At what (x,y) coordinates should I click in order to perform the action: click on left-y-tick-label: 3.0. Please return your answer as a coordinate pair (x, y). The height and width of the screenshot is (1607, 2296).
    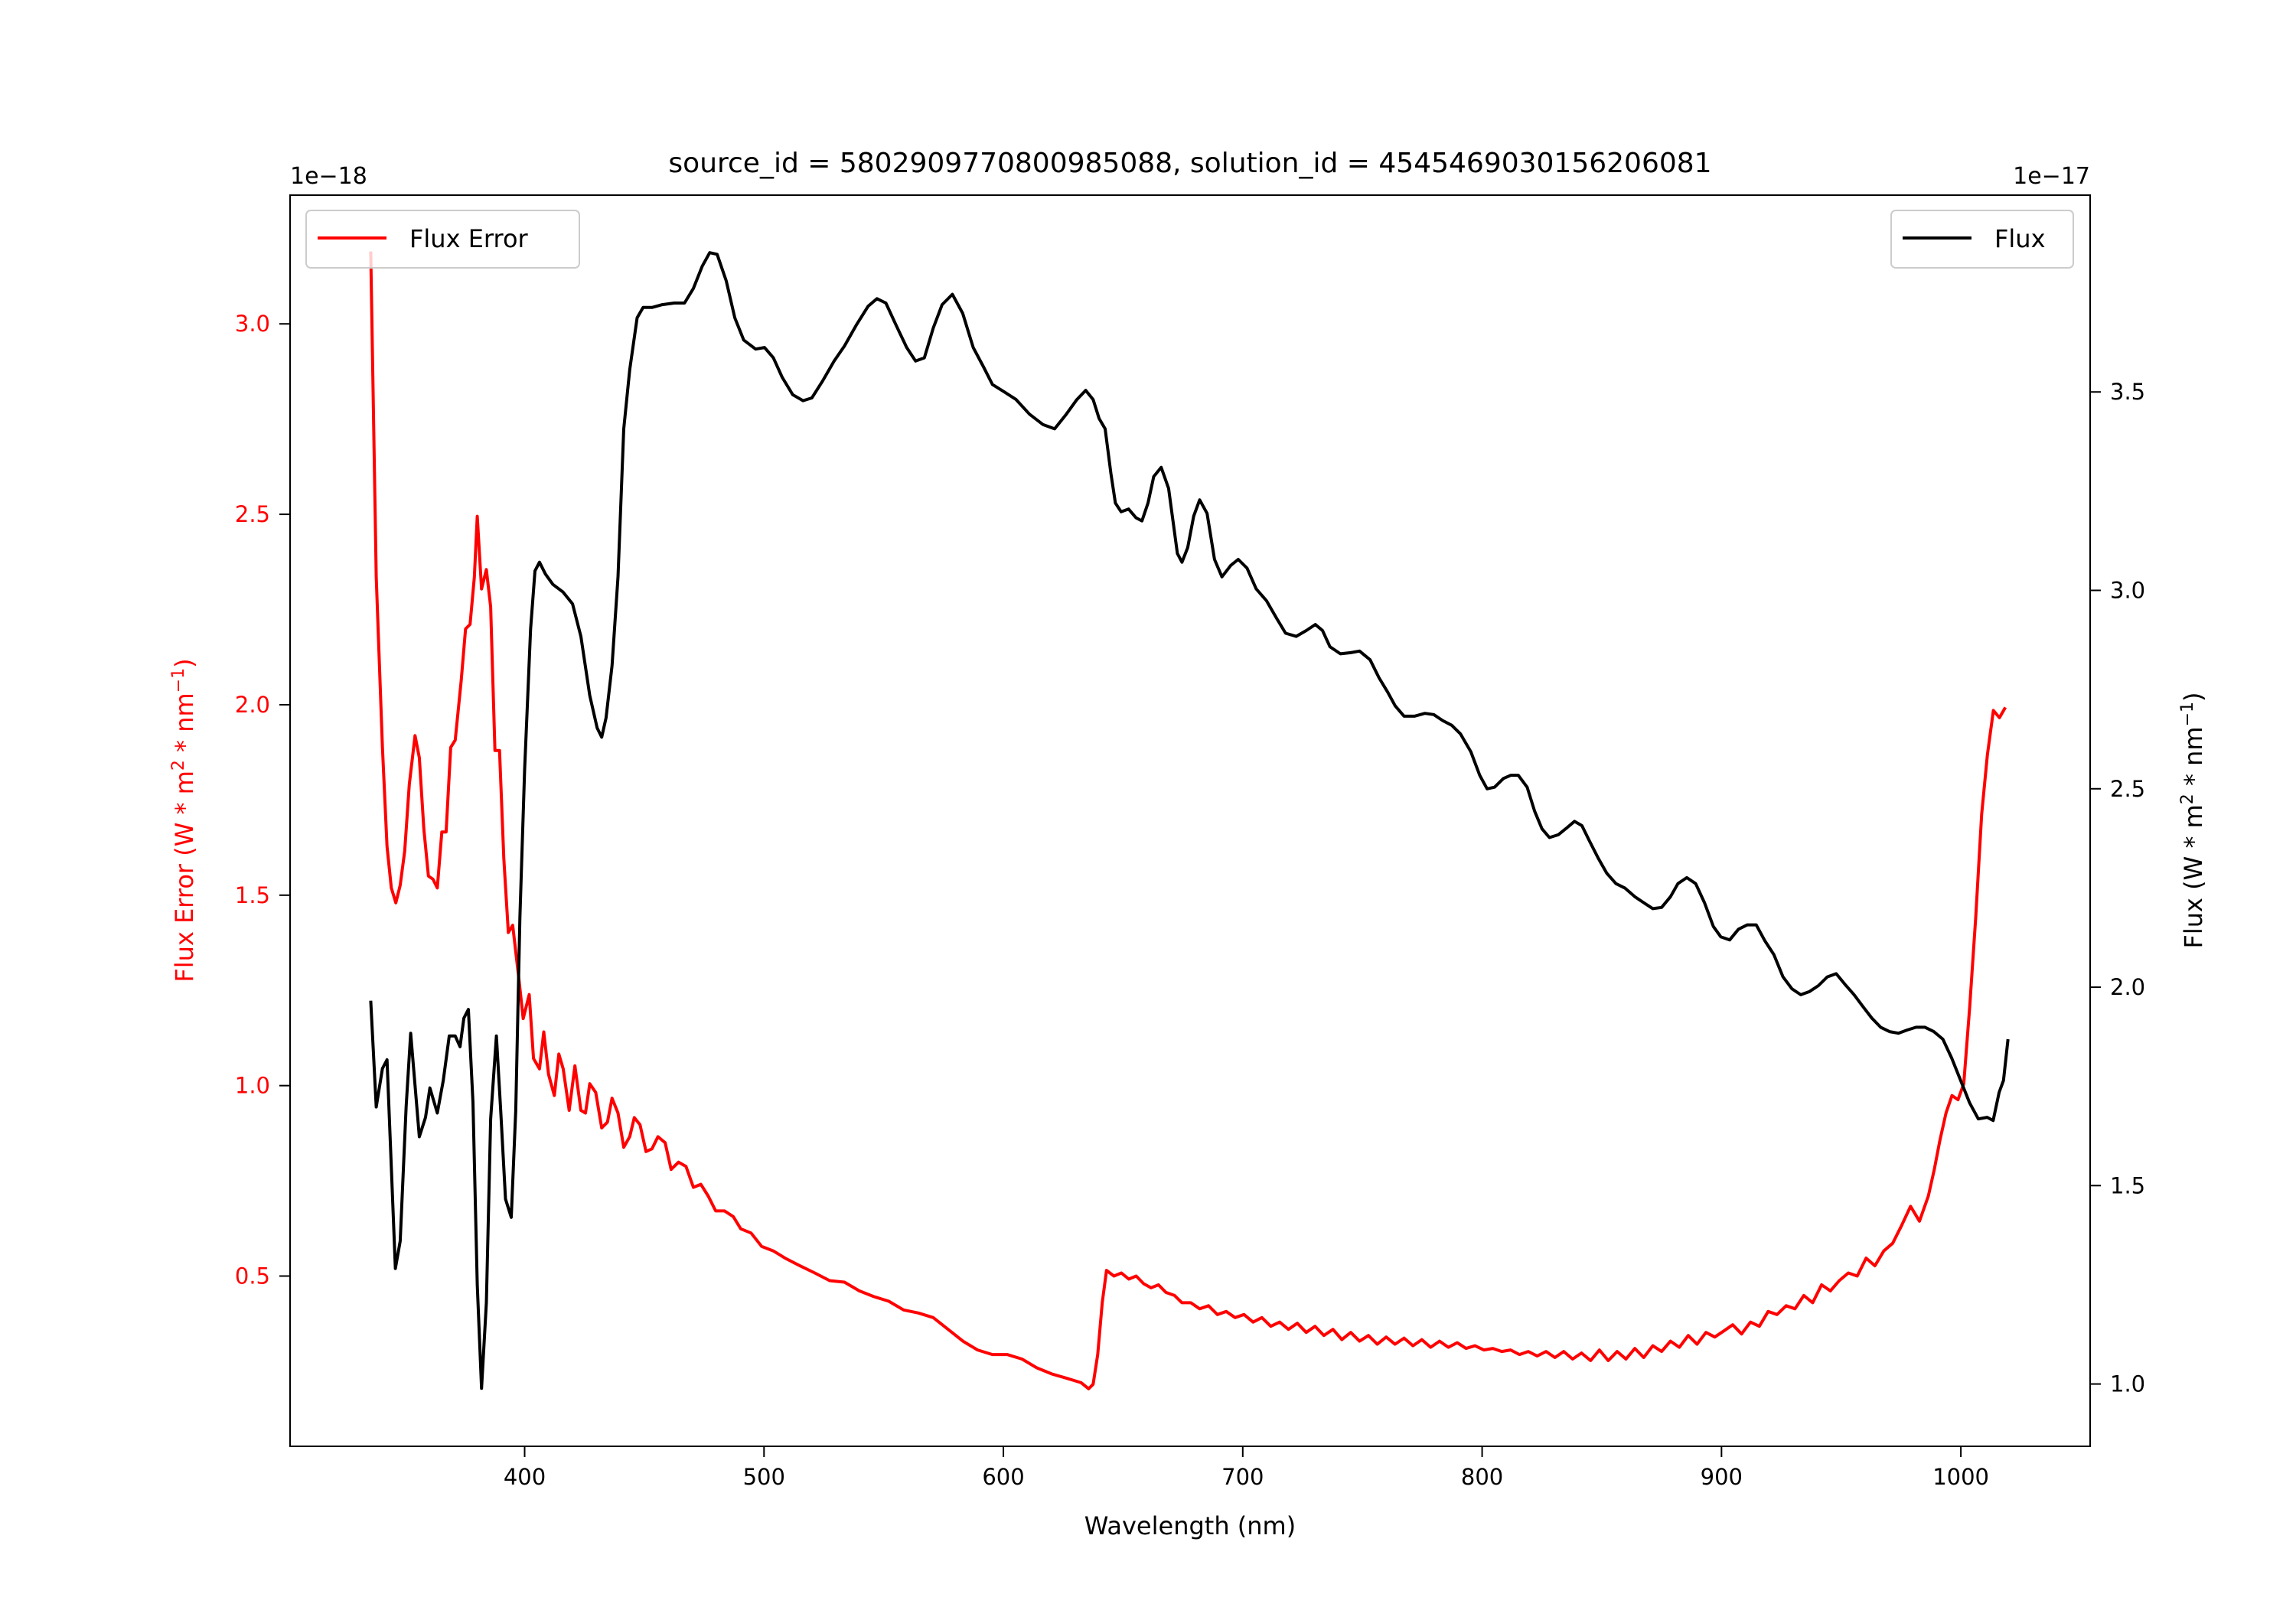
    Looking at the image, I should click on (252, 324).